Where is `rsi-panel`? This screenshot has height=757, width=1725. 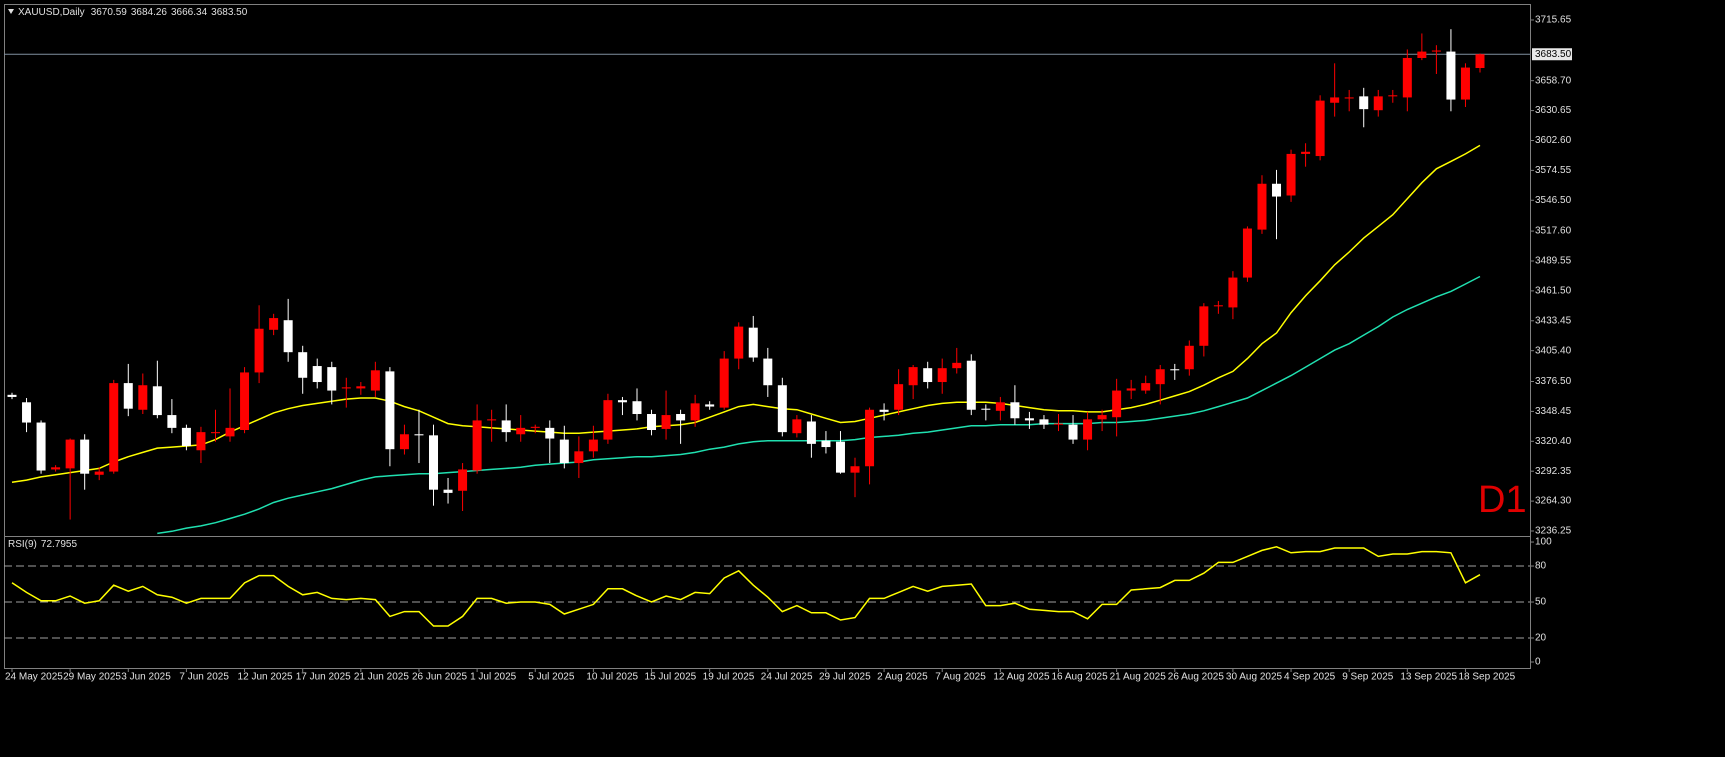
rsi-panel is located at coordinates (767, 592).